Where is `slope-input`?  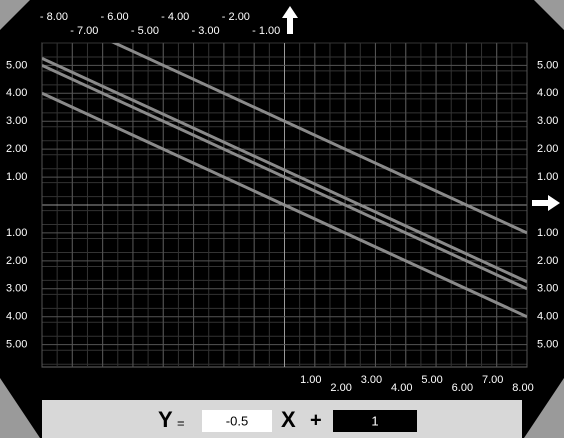
slope-input is located at coordinates (237, 421).